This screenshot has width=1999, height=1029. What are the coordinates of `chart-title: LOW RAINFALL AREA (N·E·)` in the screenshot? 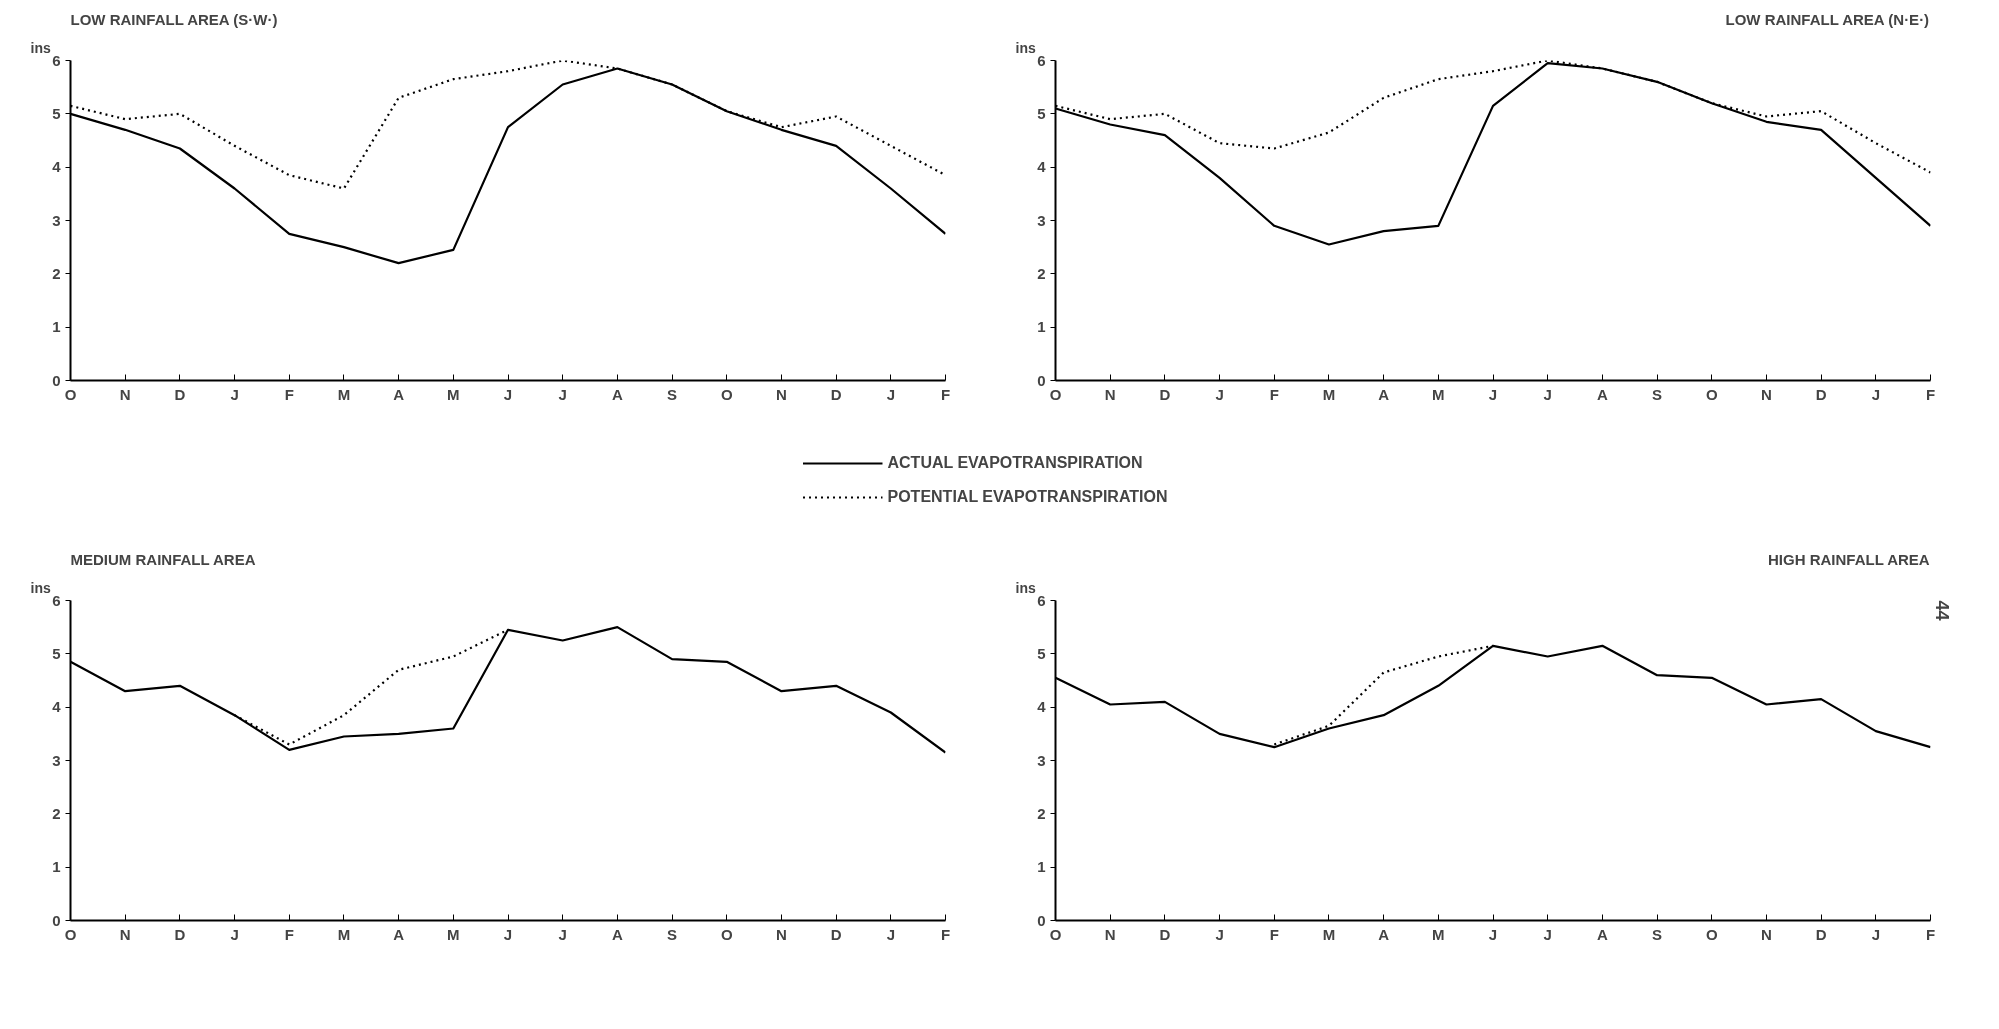 It's located at (1827, 19).